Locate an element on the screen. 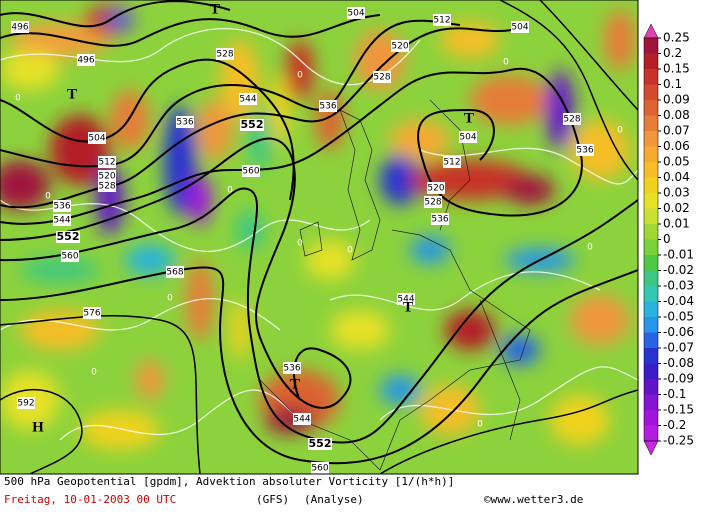 The width and height of the screenshot is (704, 517). contour-label: 496 is located at coordinates (19, 28).